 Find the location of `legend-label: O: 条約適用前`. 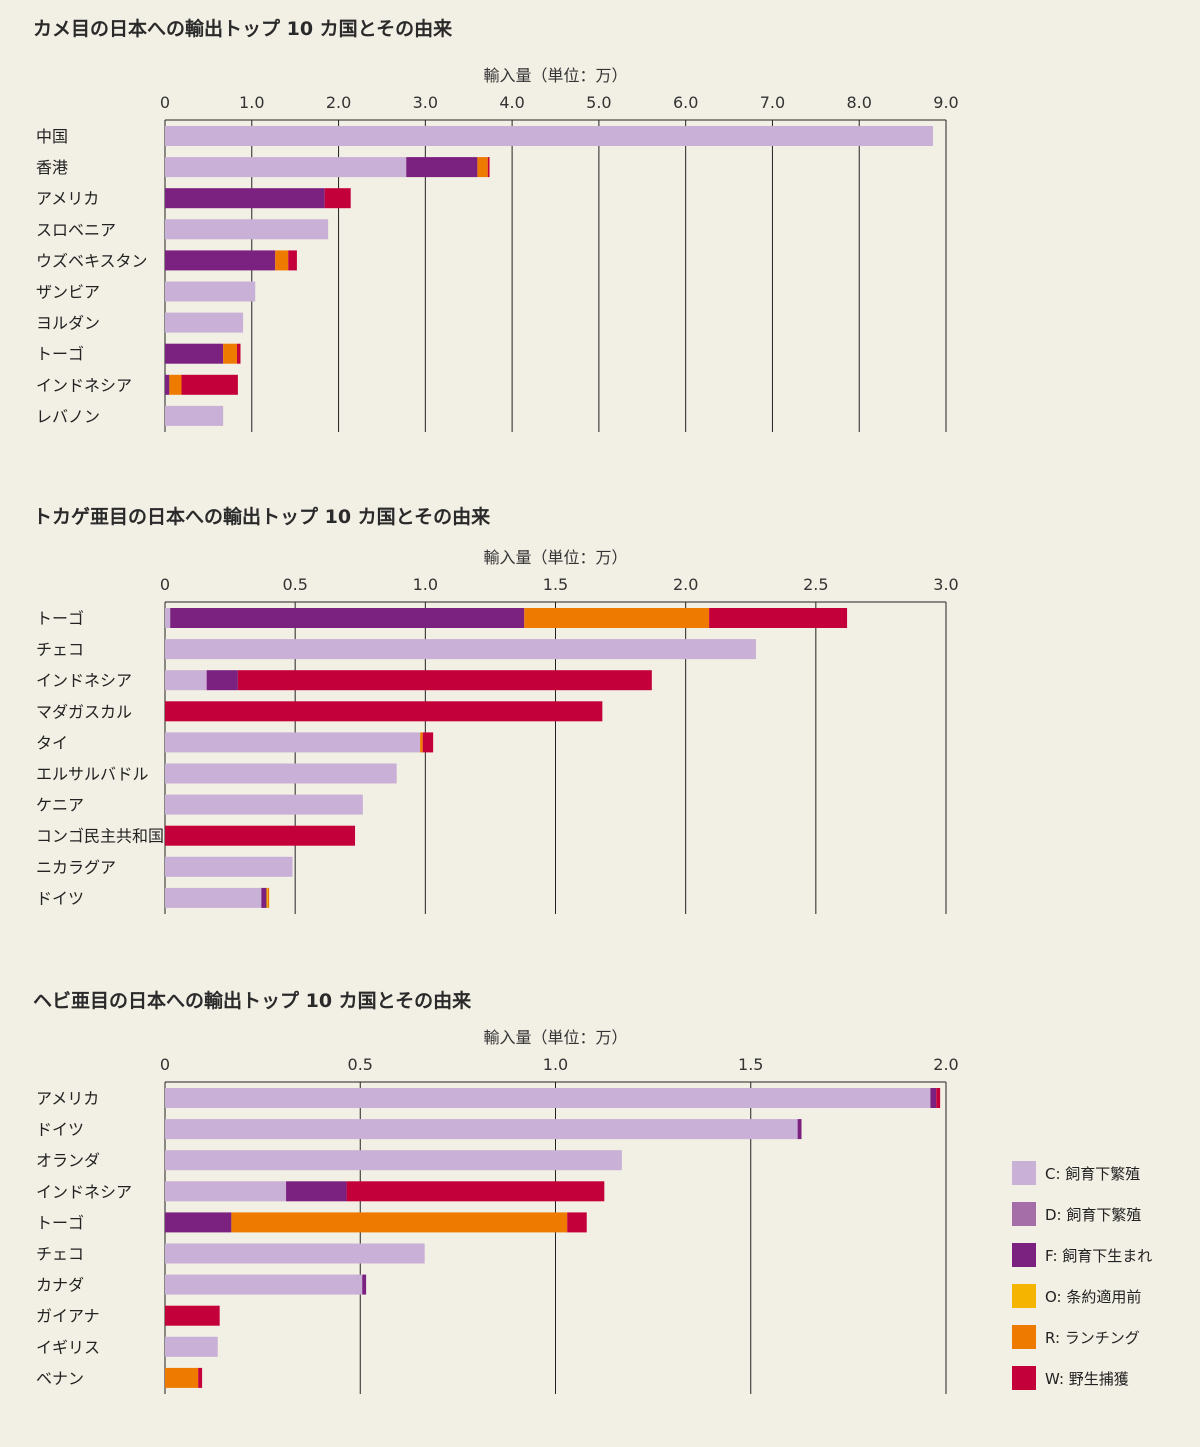

legend-label: O: 条約適用前 is located at coordinates (1093, 1297).